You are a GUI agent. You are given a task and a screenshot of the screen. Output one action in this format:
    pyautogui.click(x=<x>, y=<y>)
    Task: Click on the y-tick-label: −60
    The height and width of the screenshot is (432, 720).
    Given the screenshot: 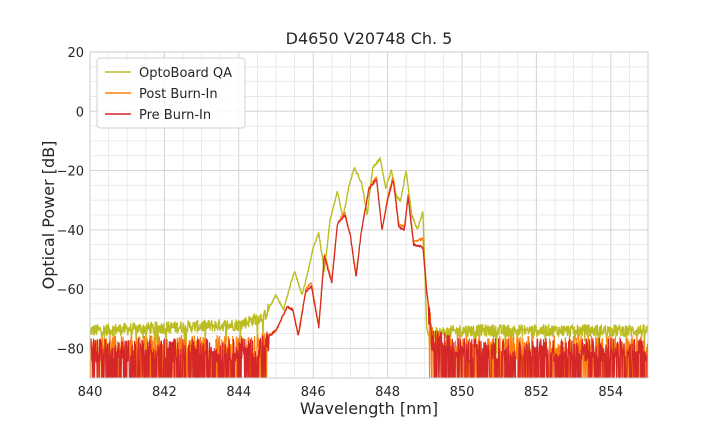 What is the action you would take?
    pyautogui.click(x=70, y=290)
    